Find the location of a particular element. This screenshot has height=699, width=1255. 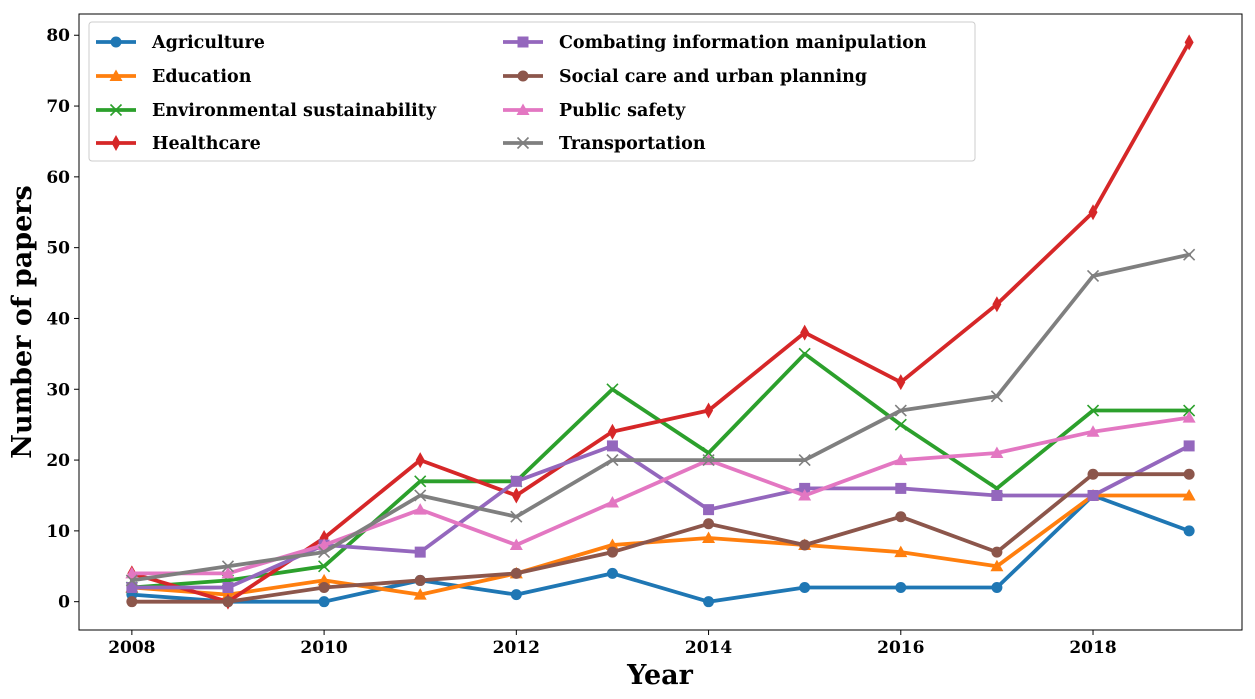

legend-item: Environmental sustainability is located at coordinates (266, 111).